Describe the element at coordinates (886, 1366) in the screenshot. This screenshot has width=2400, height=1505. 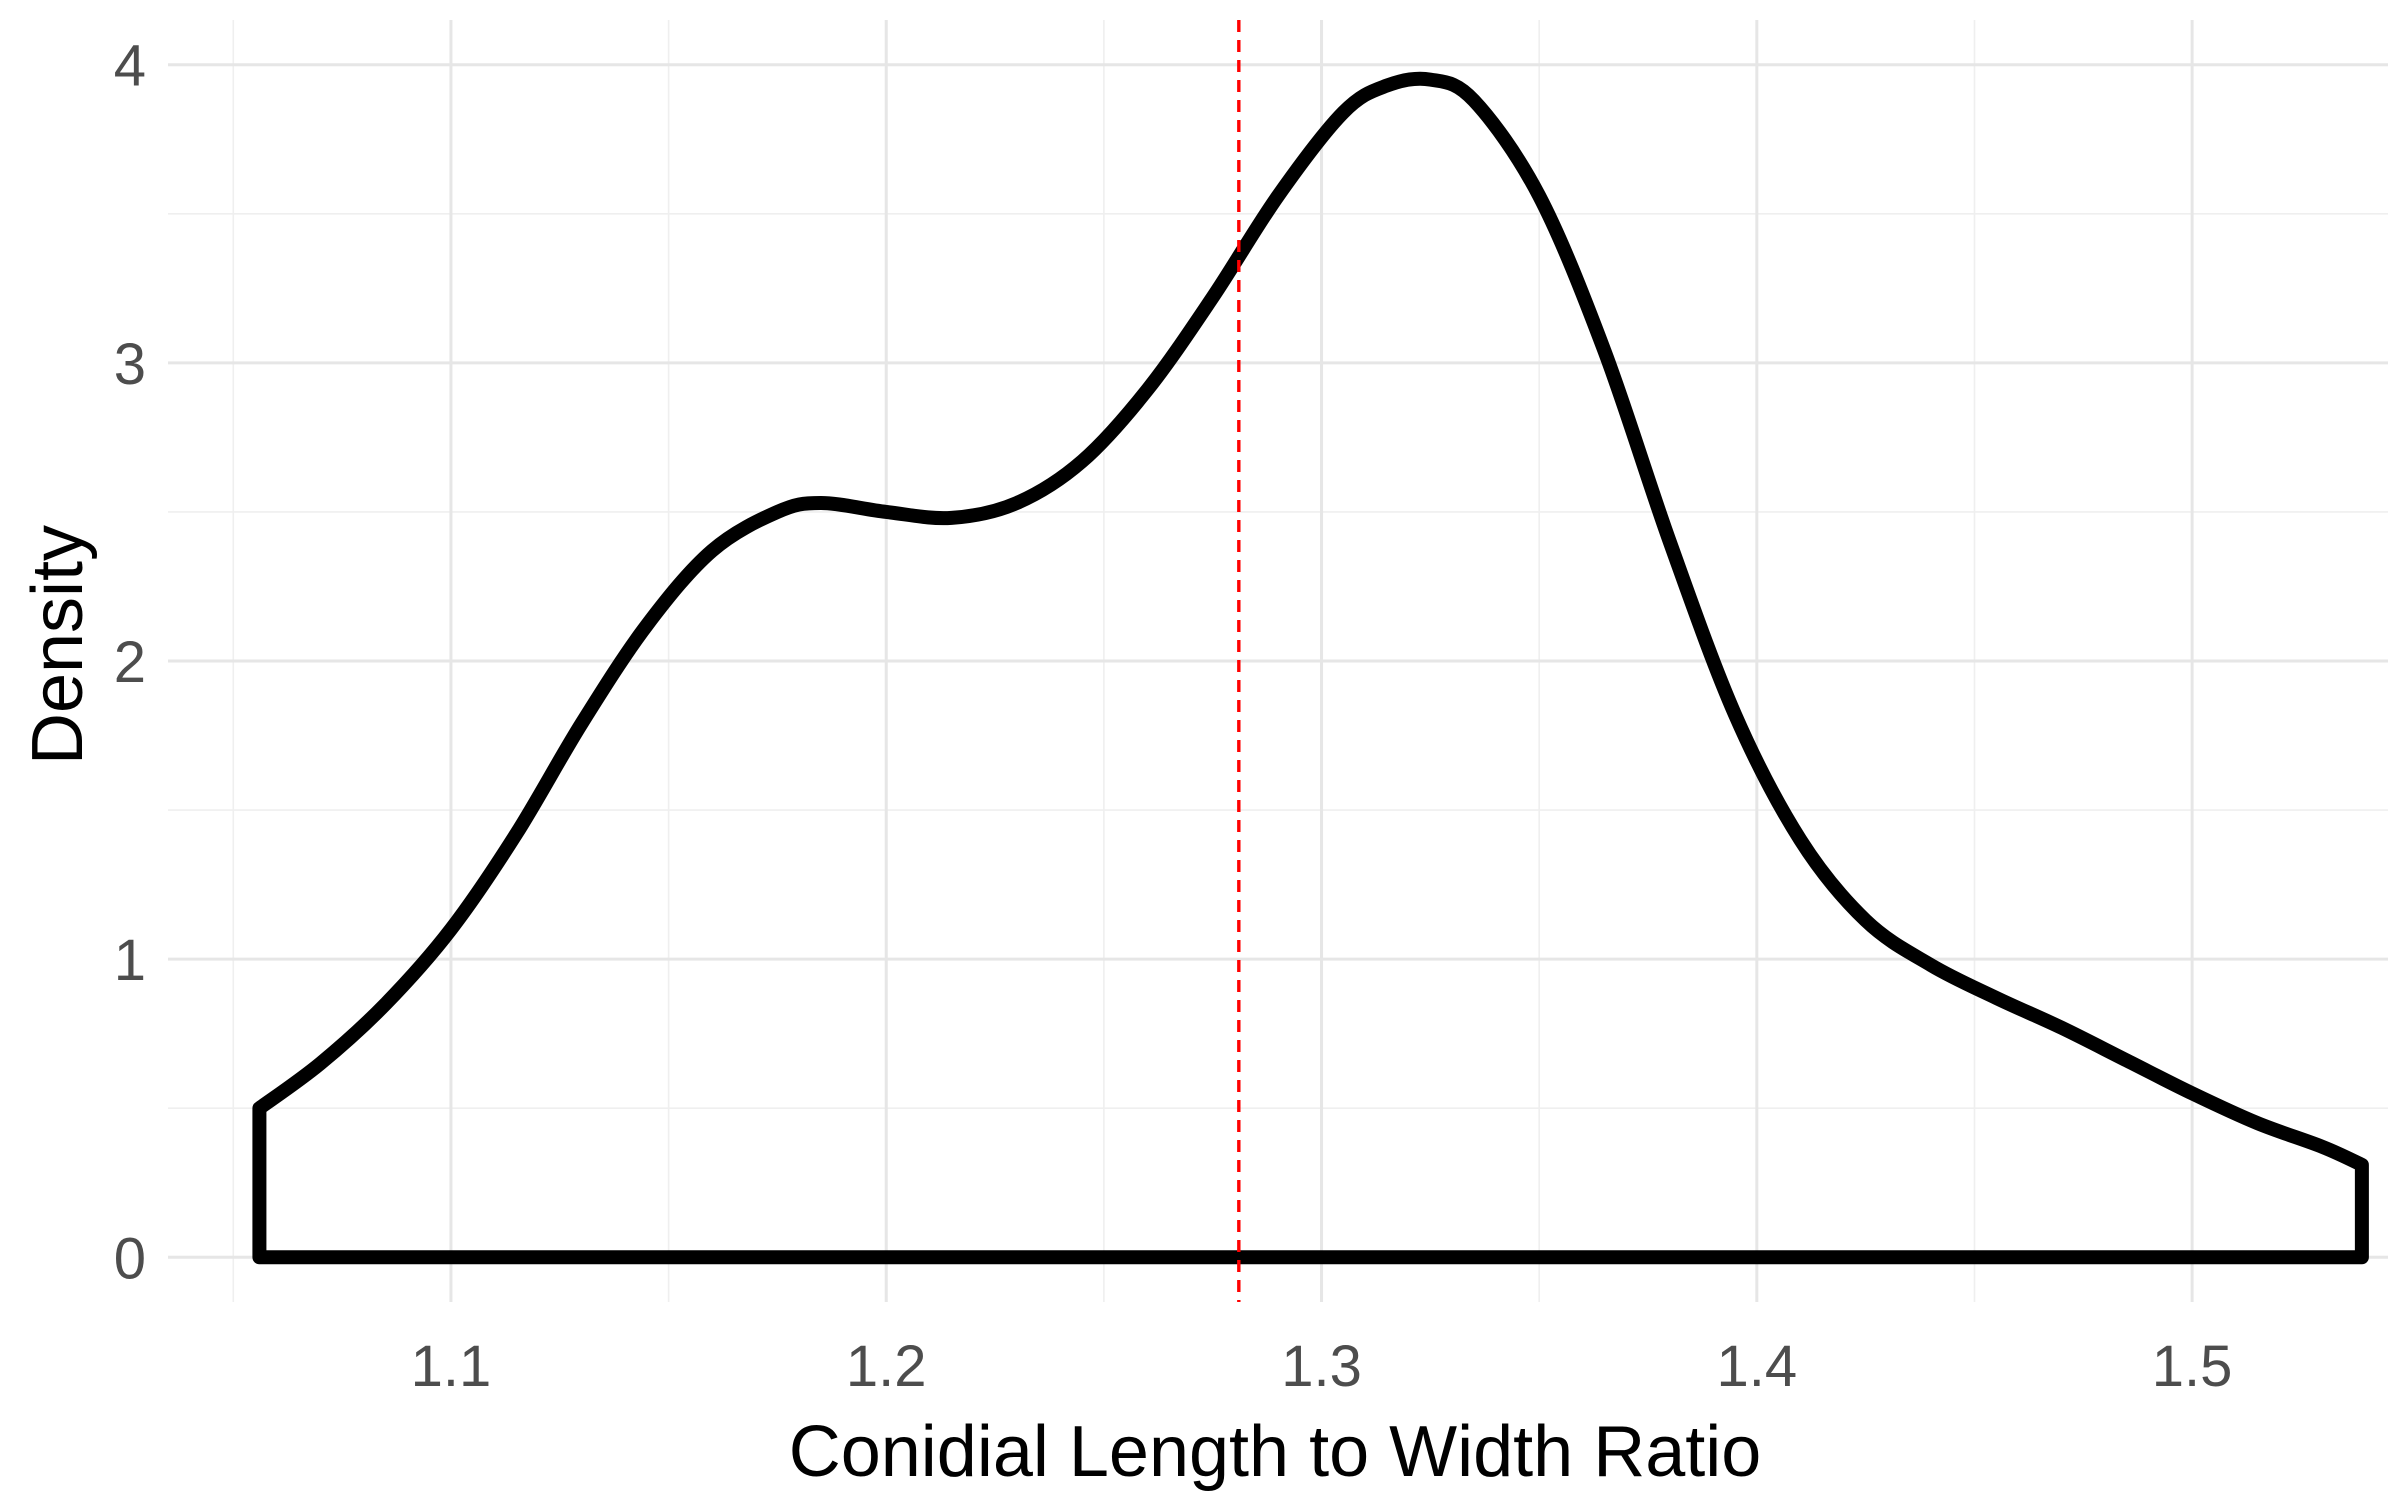
I see `x-tick-label: 1.2` at that location.